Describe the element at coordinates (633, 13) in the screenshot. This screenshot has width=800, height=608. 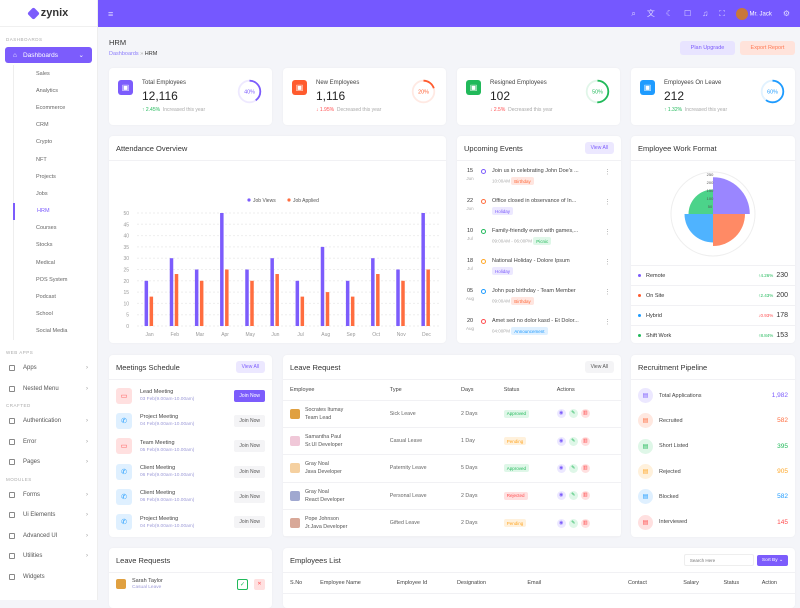
I see `search-icon: ⌕` at that location.